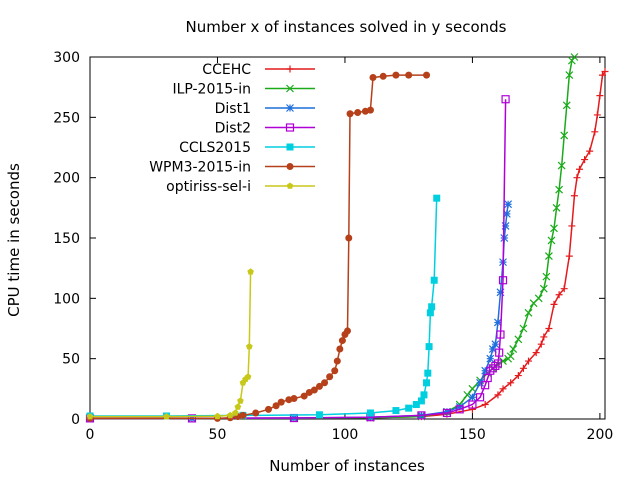  Describe the element at coordinates (171, 344) in the screenshot. I see `series-line` at that location.